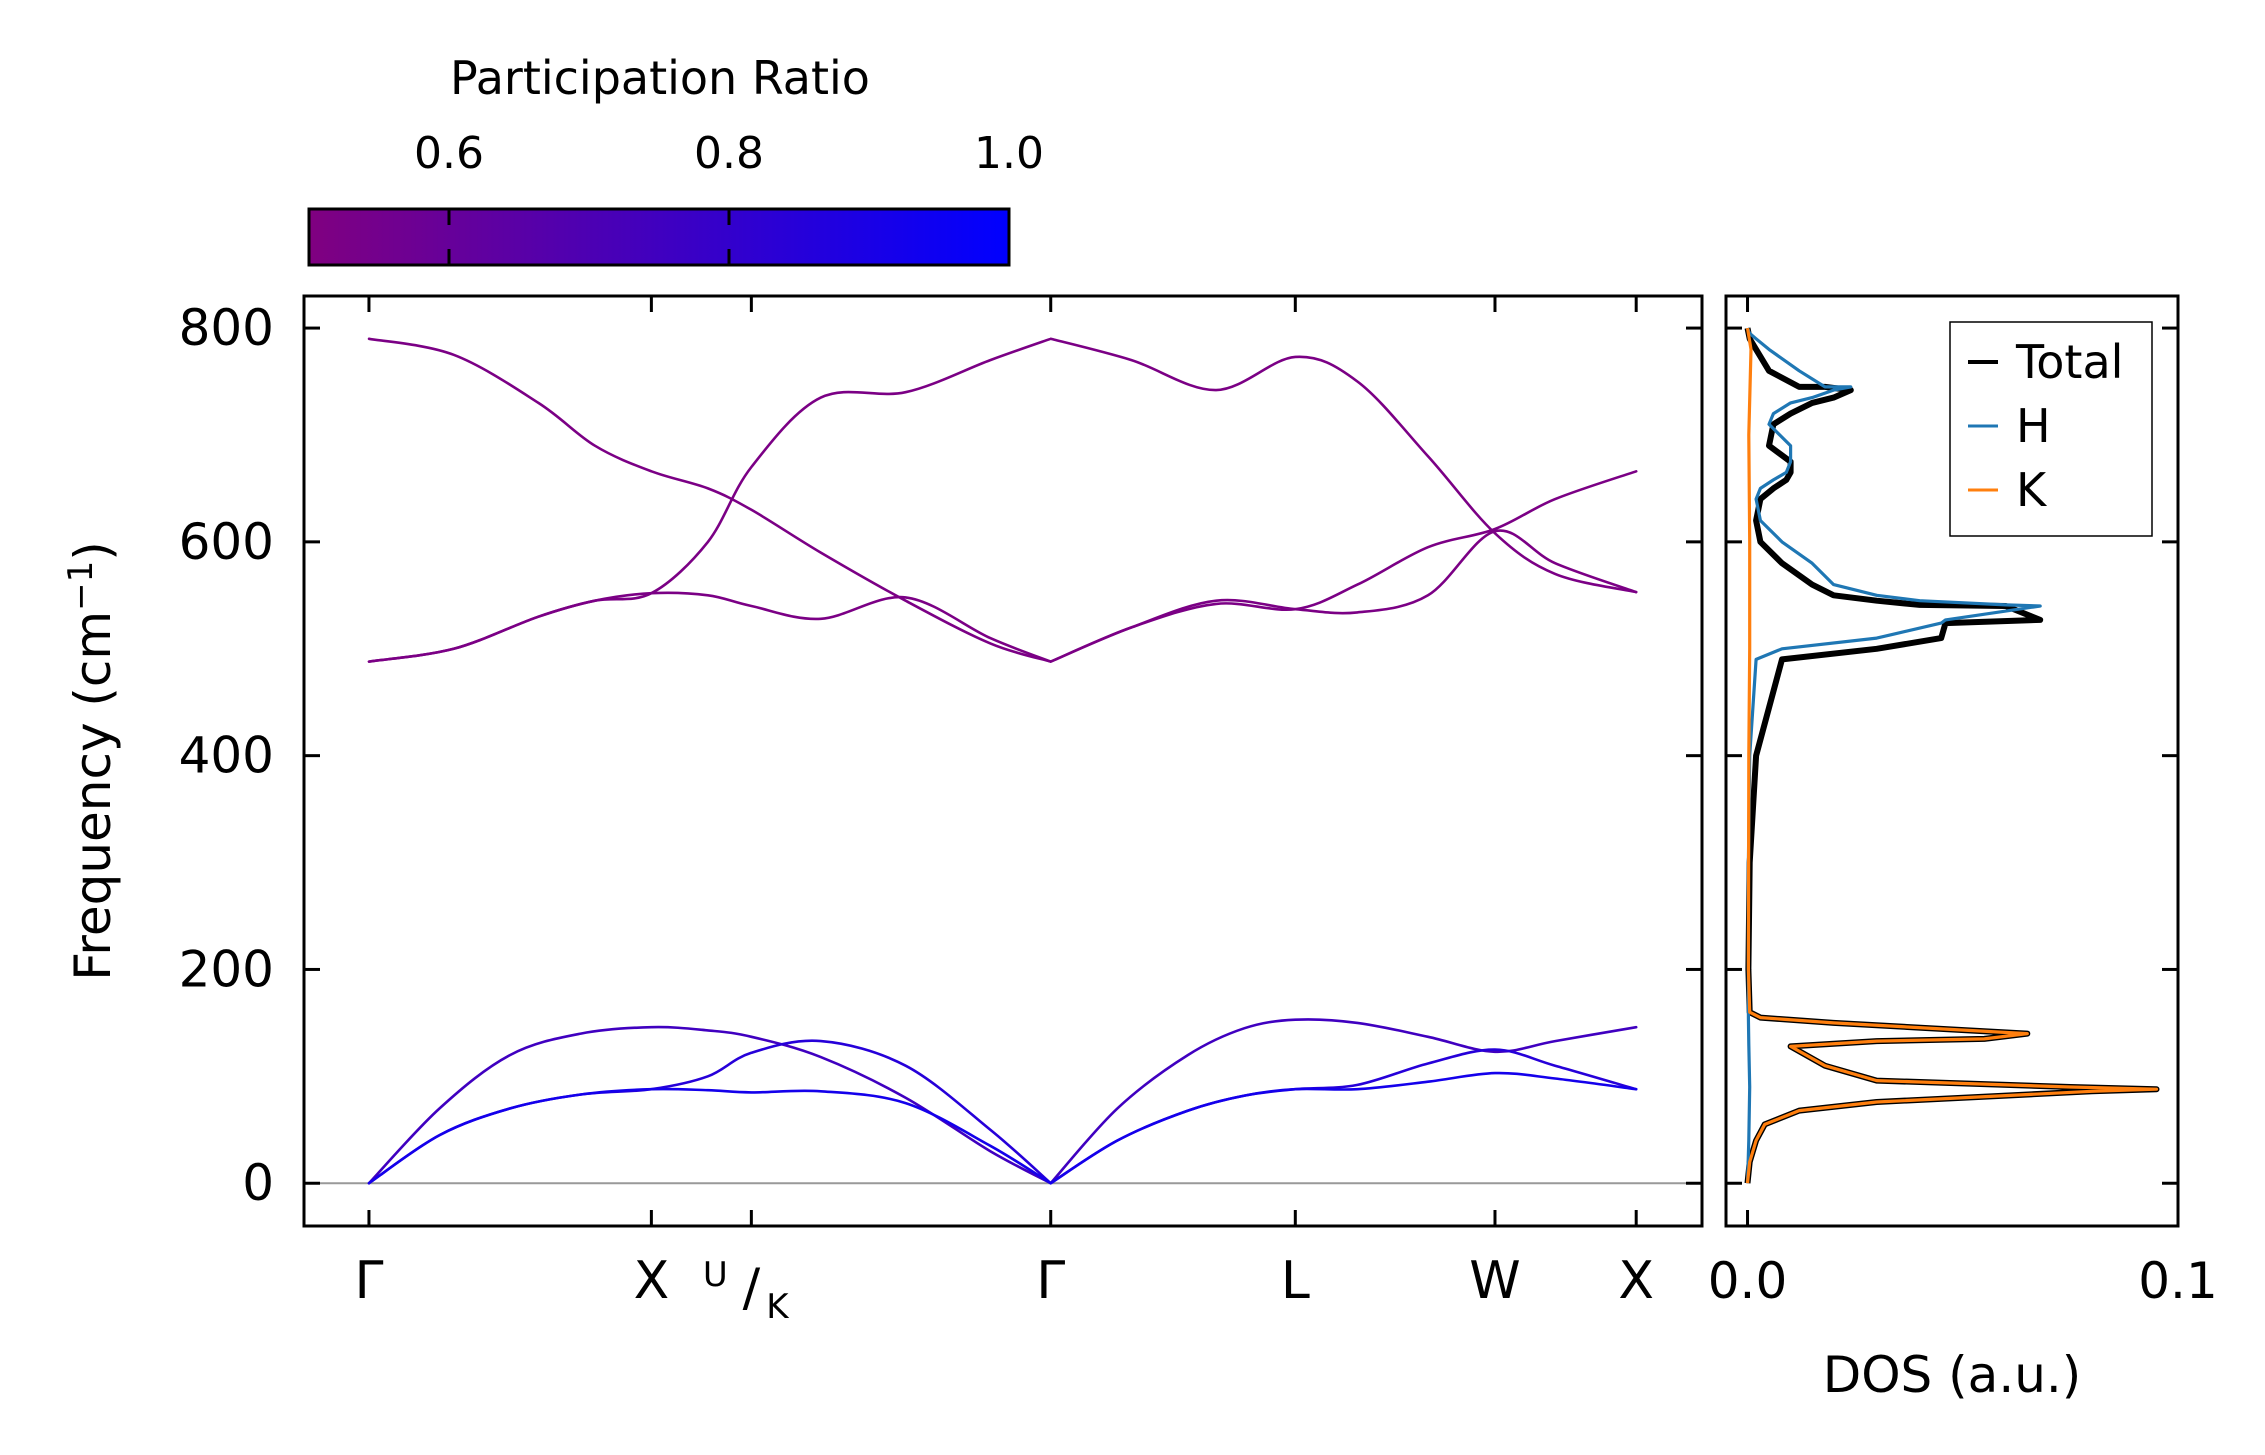 The height and width of the screenshot is (1455, 2265). What do you see at coordinates (226, 756) in the screenshot?
I see `band-y-tick-label: 400` at bounding box center [226, 756].